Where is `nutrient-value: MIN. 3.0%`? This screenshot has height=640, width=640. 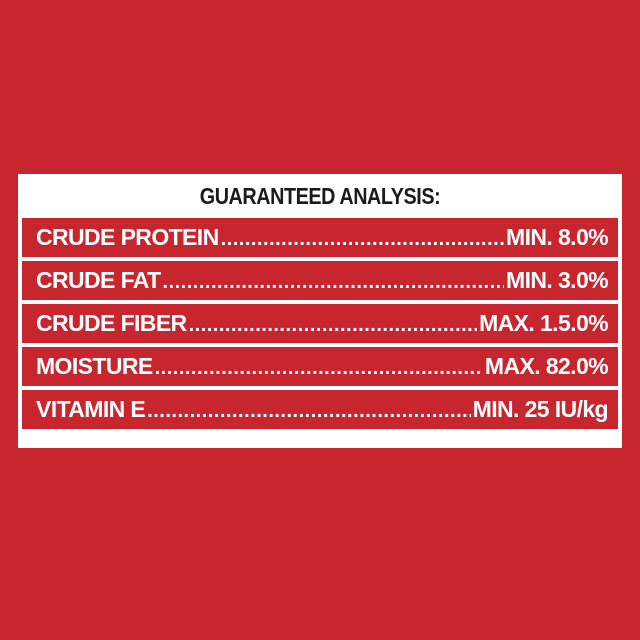 nutrient-value: MIN. 3.0% is located at coordinates (557, 280).